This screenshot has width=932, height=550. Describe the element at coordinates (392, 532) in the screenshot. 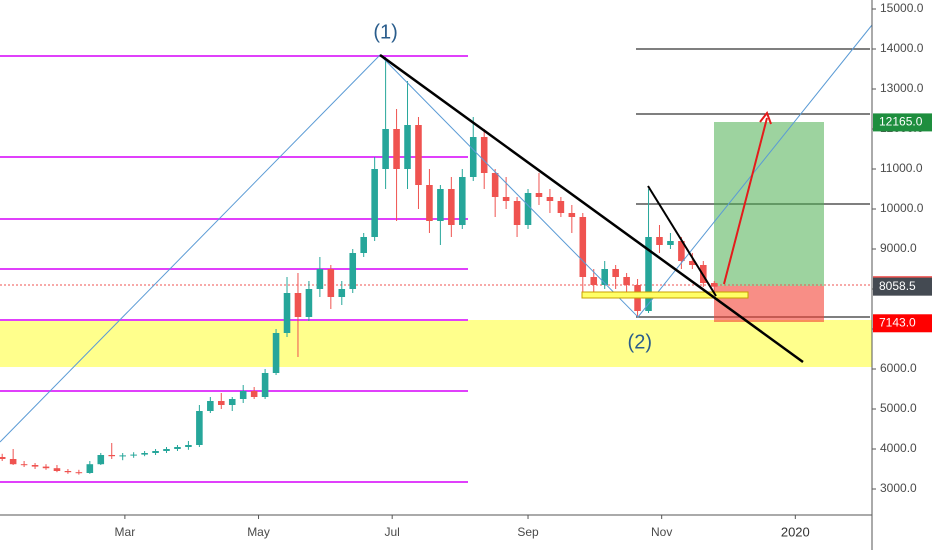

I see `x-tick-label: Jul` at that location.